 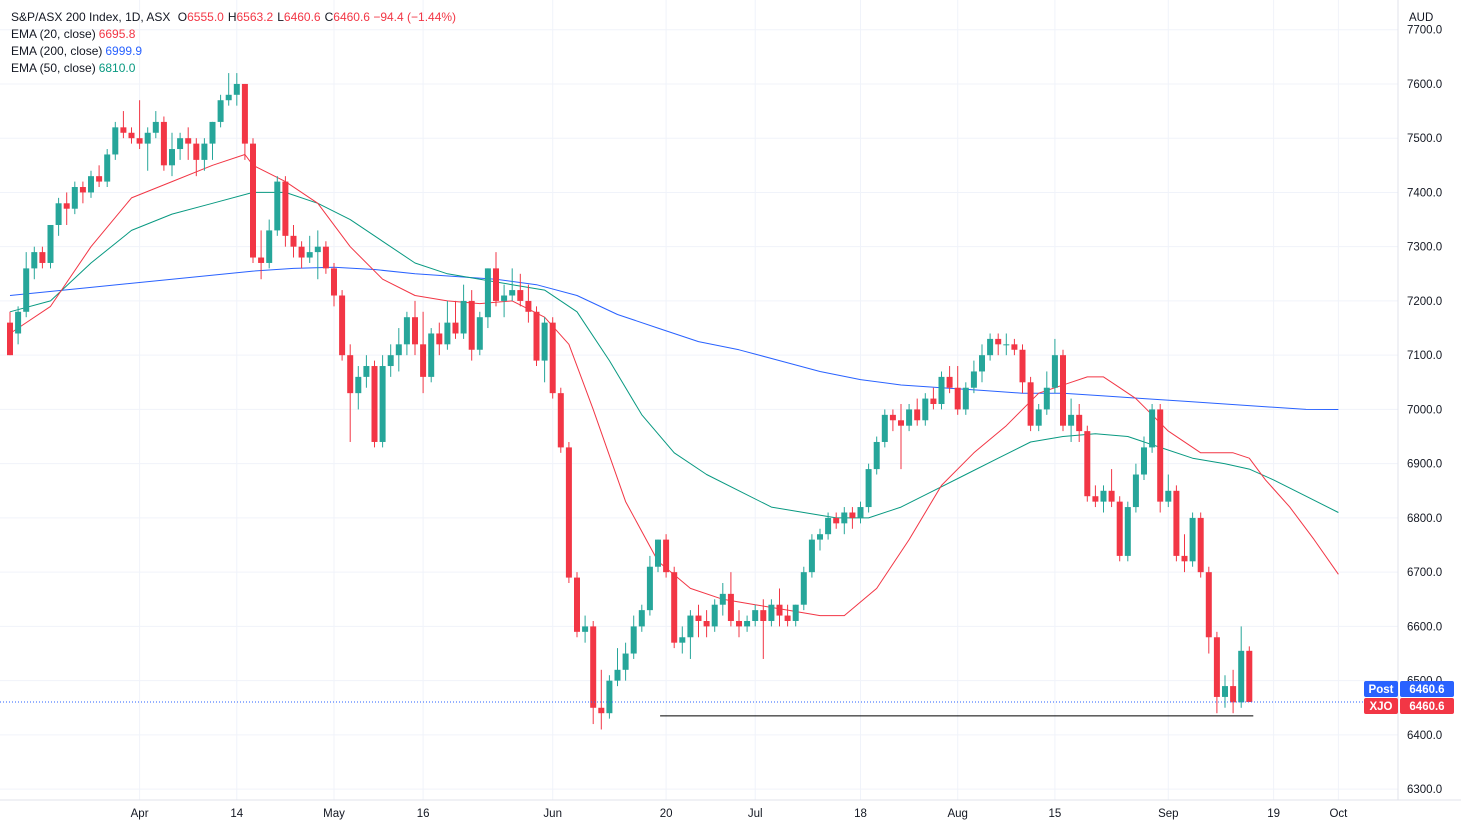 I want to click on x-tick-label: May, so click(x=334, y=814).